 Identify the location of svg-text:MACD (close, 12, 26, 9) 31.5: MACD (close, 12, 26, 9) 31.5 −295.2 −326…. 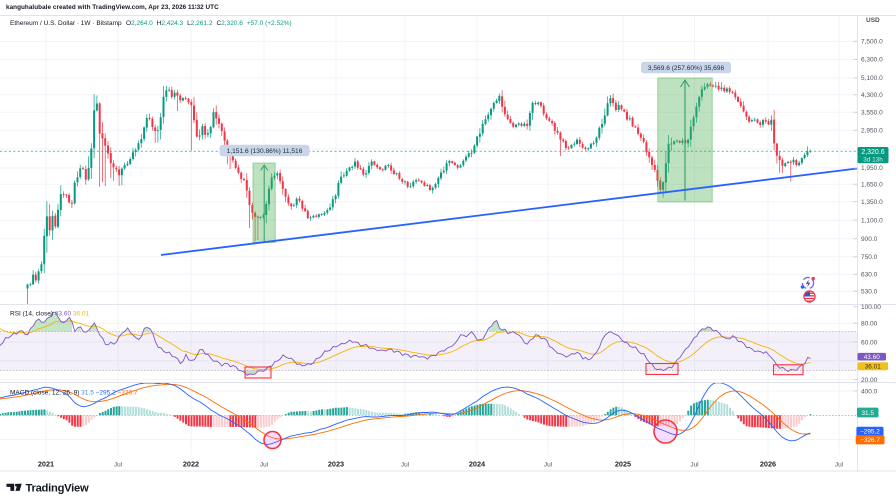
(74, 393).